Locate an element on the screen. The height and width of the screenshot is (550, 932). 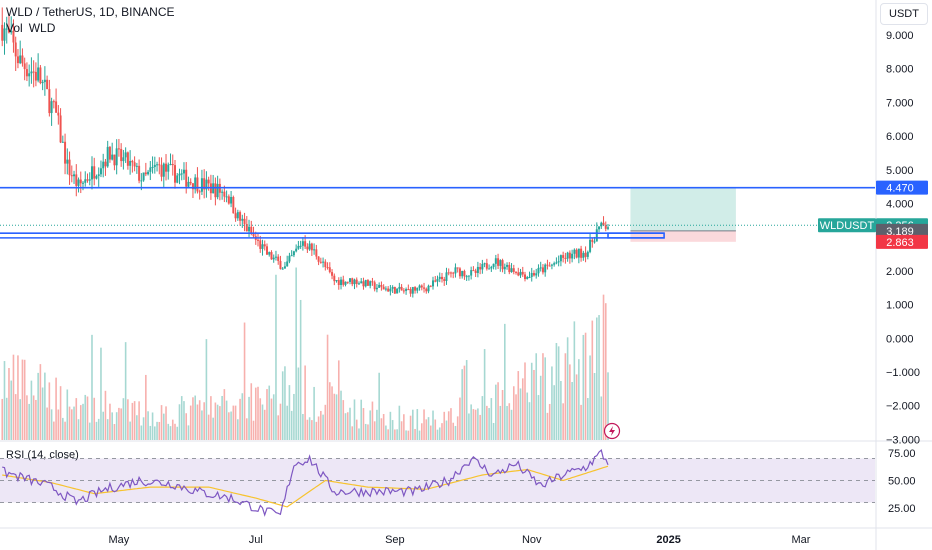
symbol-title: WLD / TetherUS, 1D, BINANCE is located at coordinates (90, 12).